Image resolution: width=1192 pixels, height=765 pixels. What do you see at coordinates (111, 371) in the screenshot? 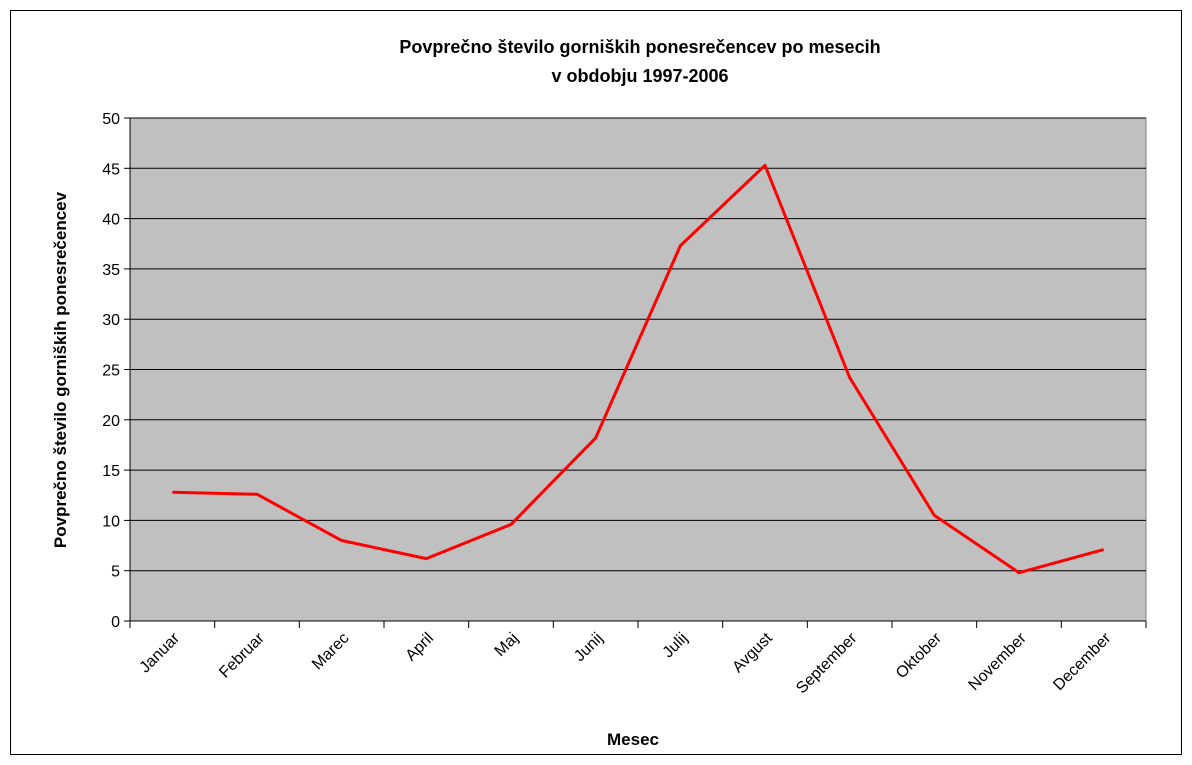
I see `y-tick-label: 25` at bounding box center [111, 371].